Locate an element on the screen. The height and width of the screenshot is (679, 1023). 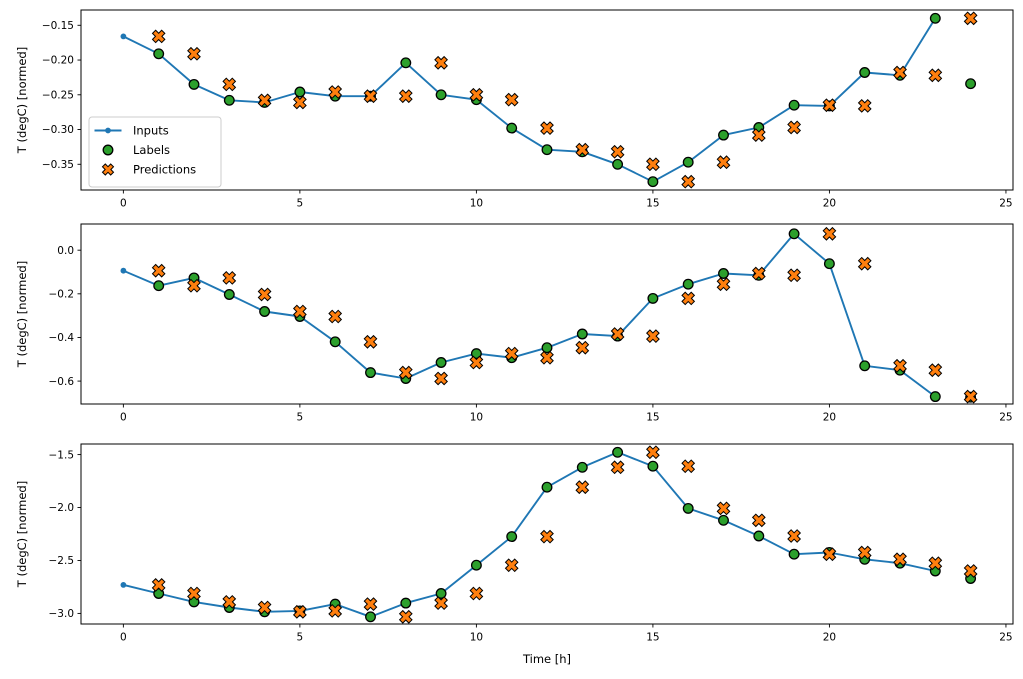
y-tick-label: −0.25 is located at coordinates (58, 95).